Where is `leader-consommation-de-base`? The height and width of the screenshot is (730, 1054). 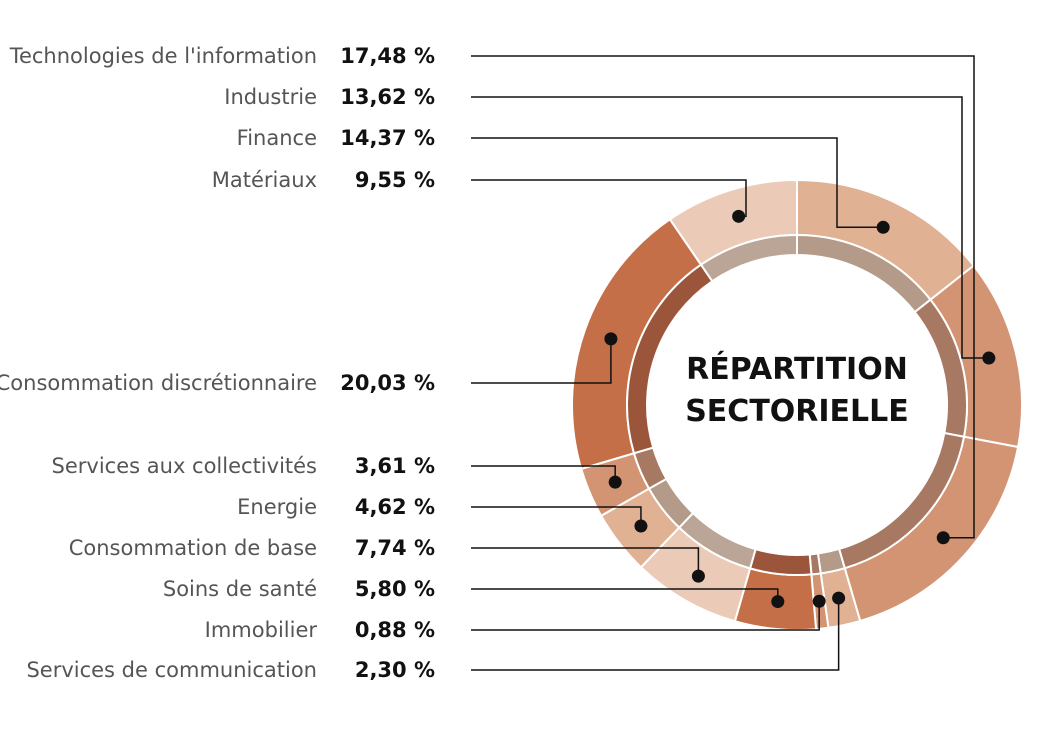 leader-consommation-de-base is located at coordinates (585, 562).